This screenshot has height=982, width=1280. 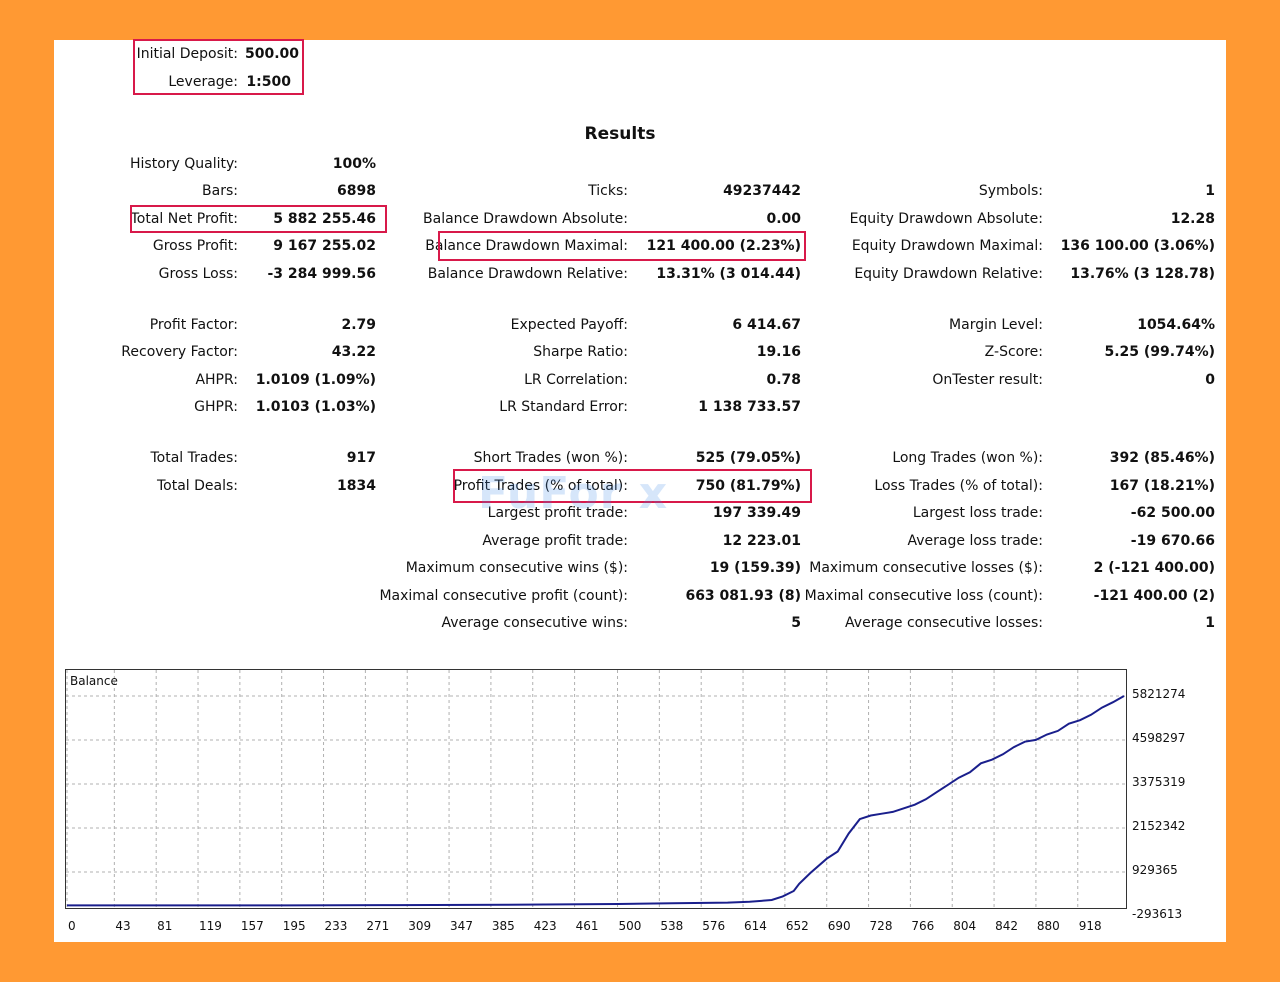 What do you see at coordinates (881, 926) in the screenshot?
I see `x-tick-label: 728` at bounding box center [881, 926].